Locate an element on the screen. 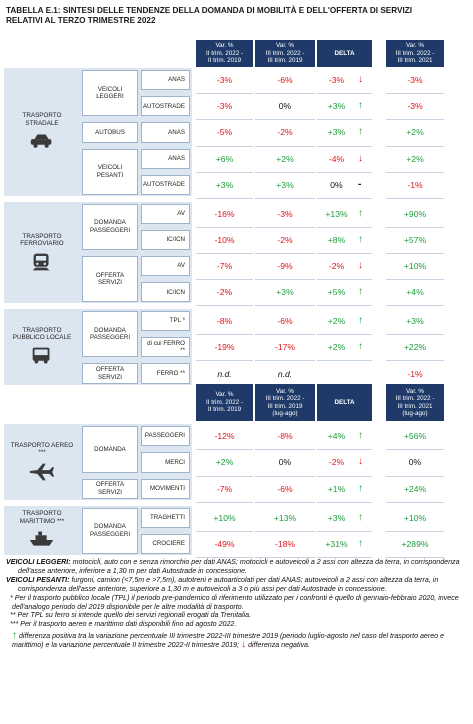 This screenshot has width=473, height=724. column-header: Var. % II trim. 2022 - II trim. 2019 is located at coordinates (224, 402).